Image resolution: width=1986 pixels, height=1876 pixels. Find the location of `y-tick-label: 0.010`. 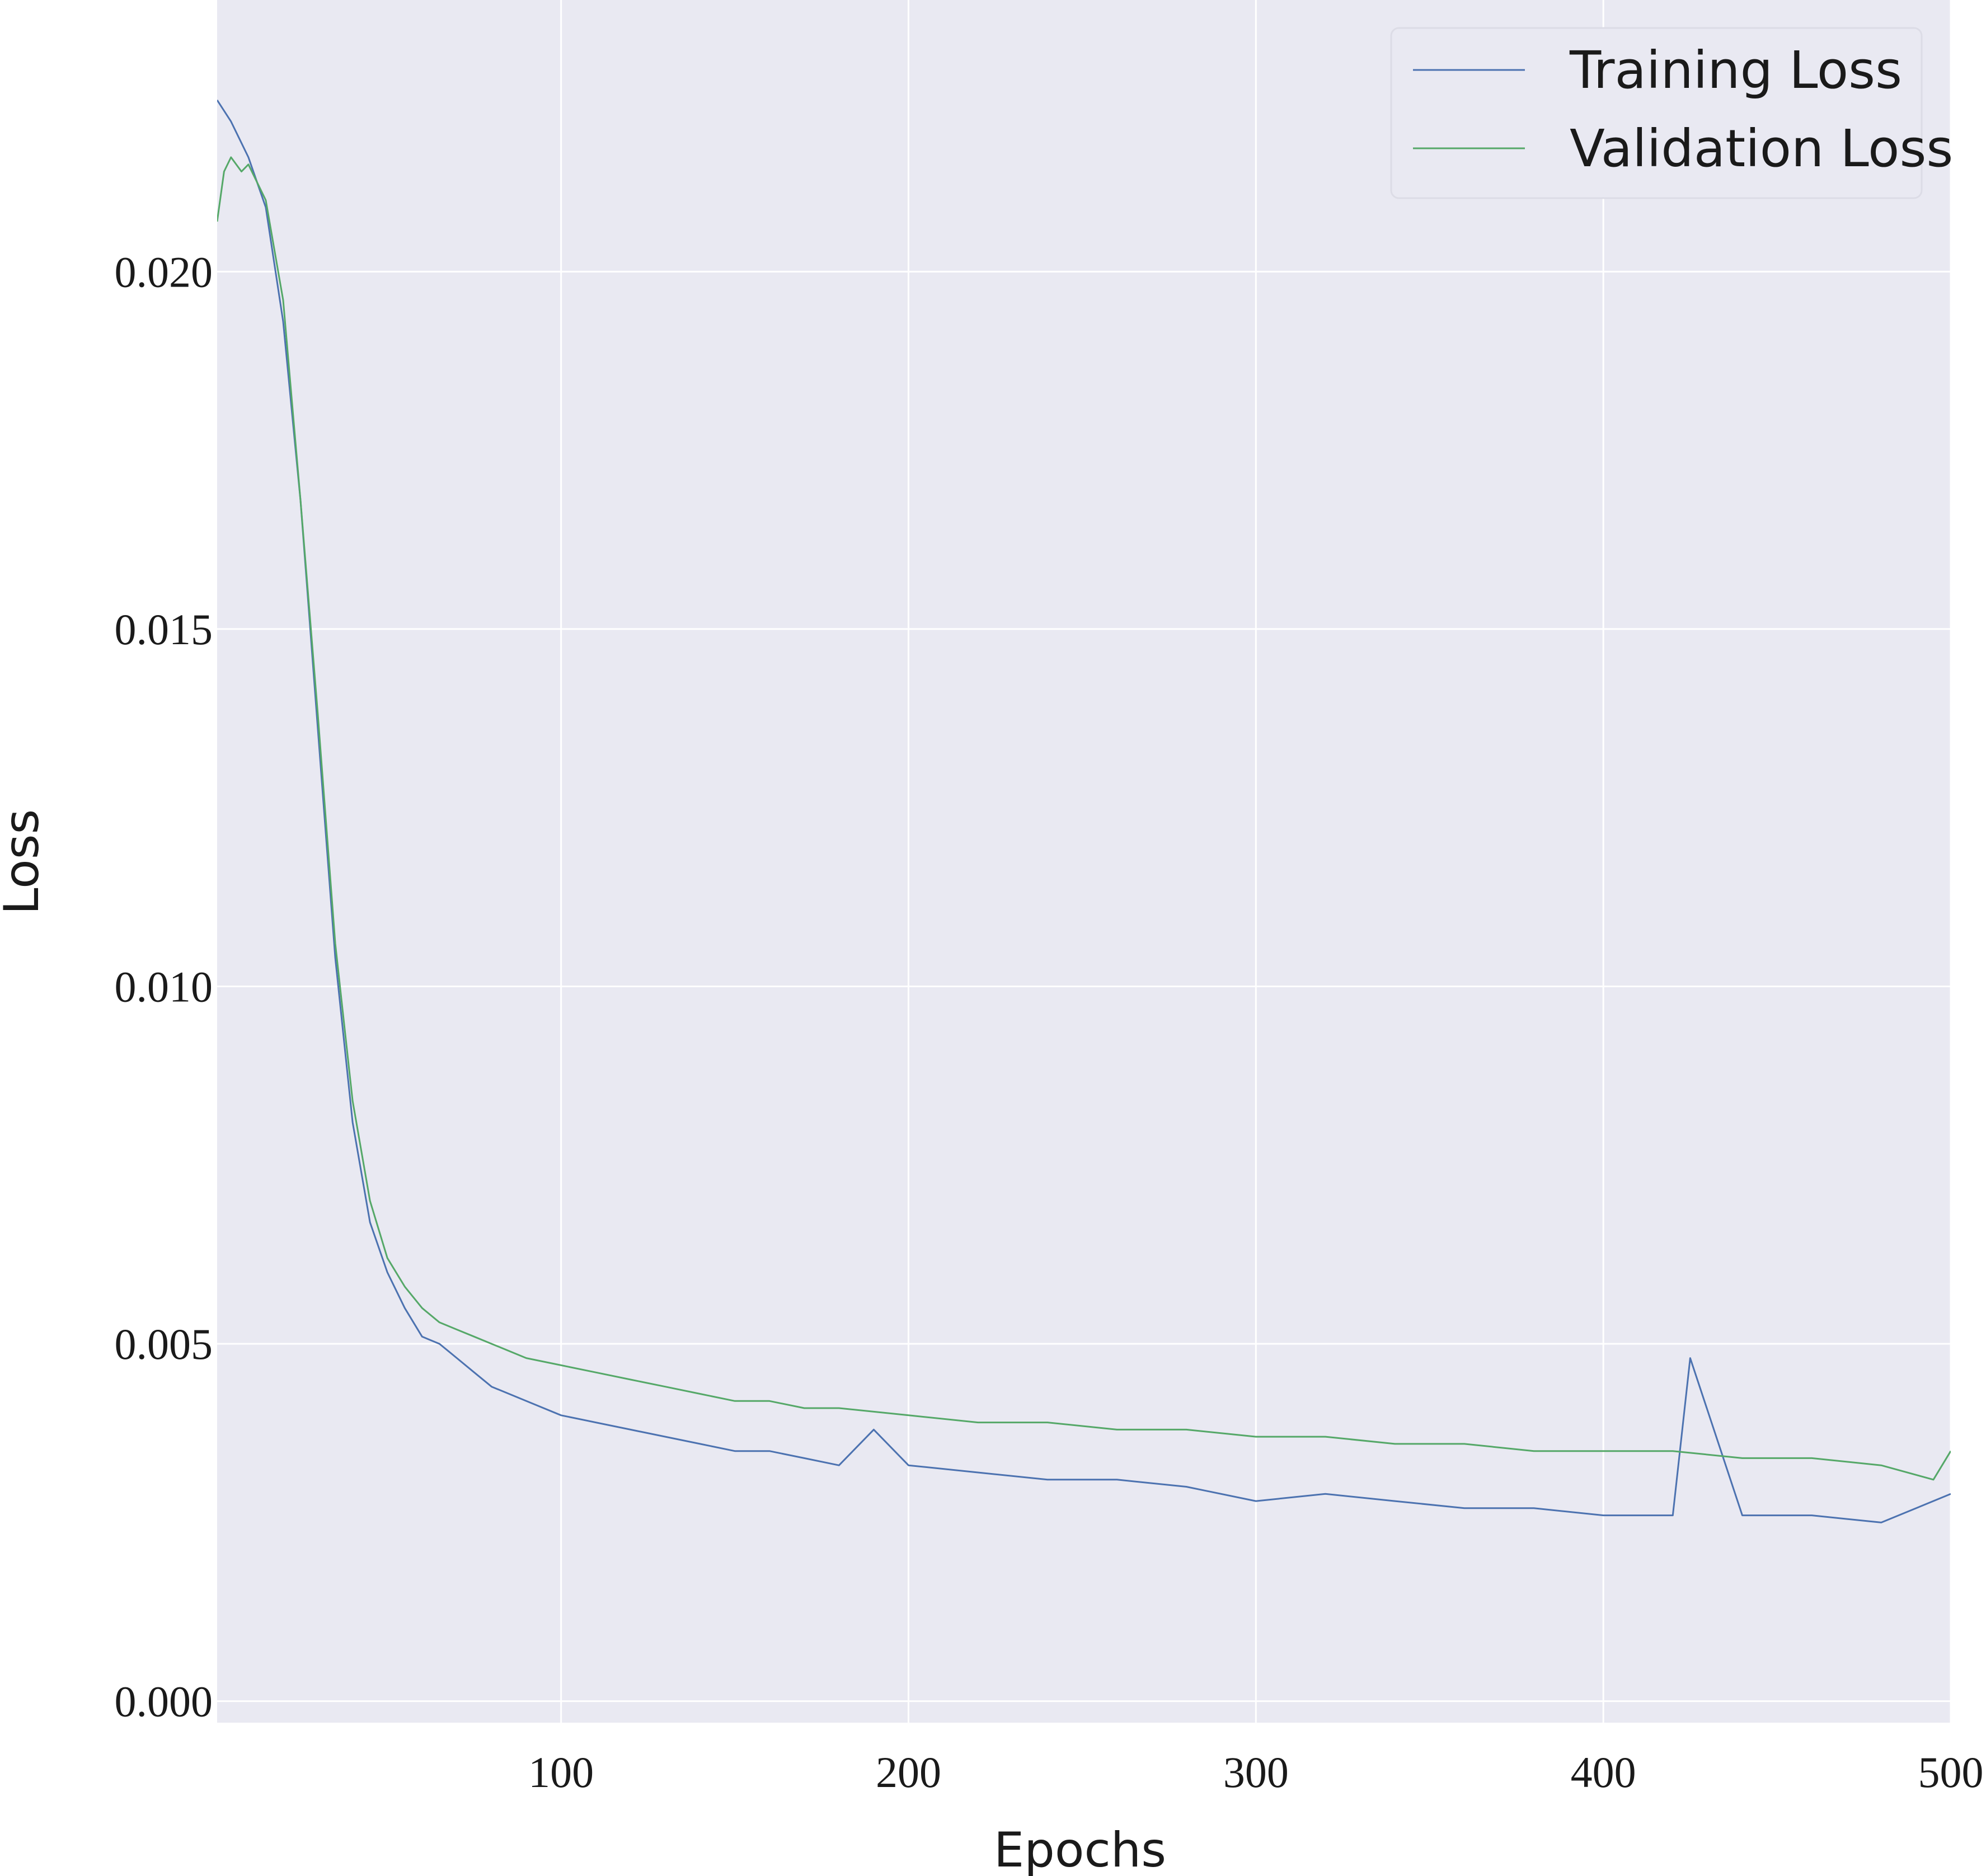

y-tick-label: 0.010 is located at coordinates (164, 987).